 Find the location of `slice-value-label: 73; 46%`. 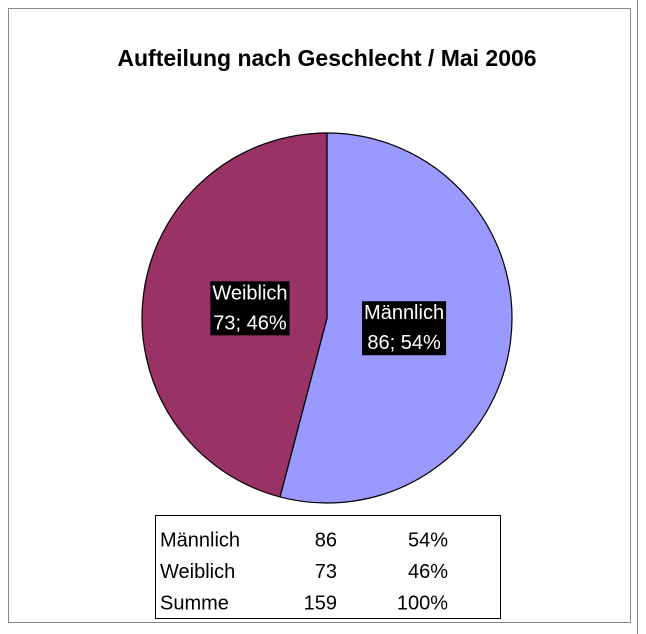

slice-value-label: 73; 46% is located at coordinates (250, 323).